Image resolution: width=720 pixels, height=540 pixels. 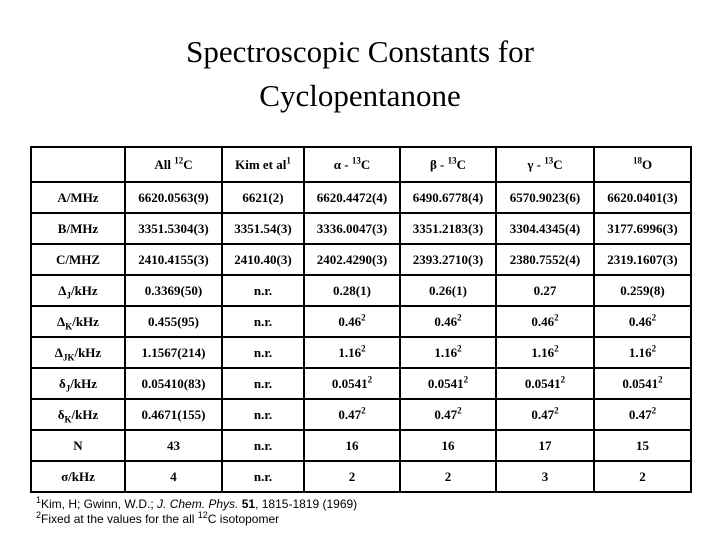 I want to click on table-cell: 2402.4290(3), so click(x=352, y=259).